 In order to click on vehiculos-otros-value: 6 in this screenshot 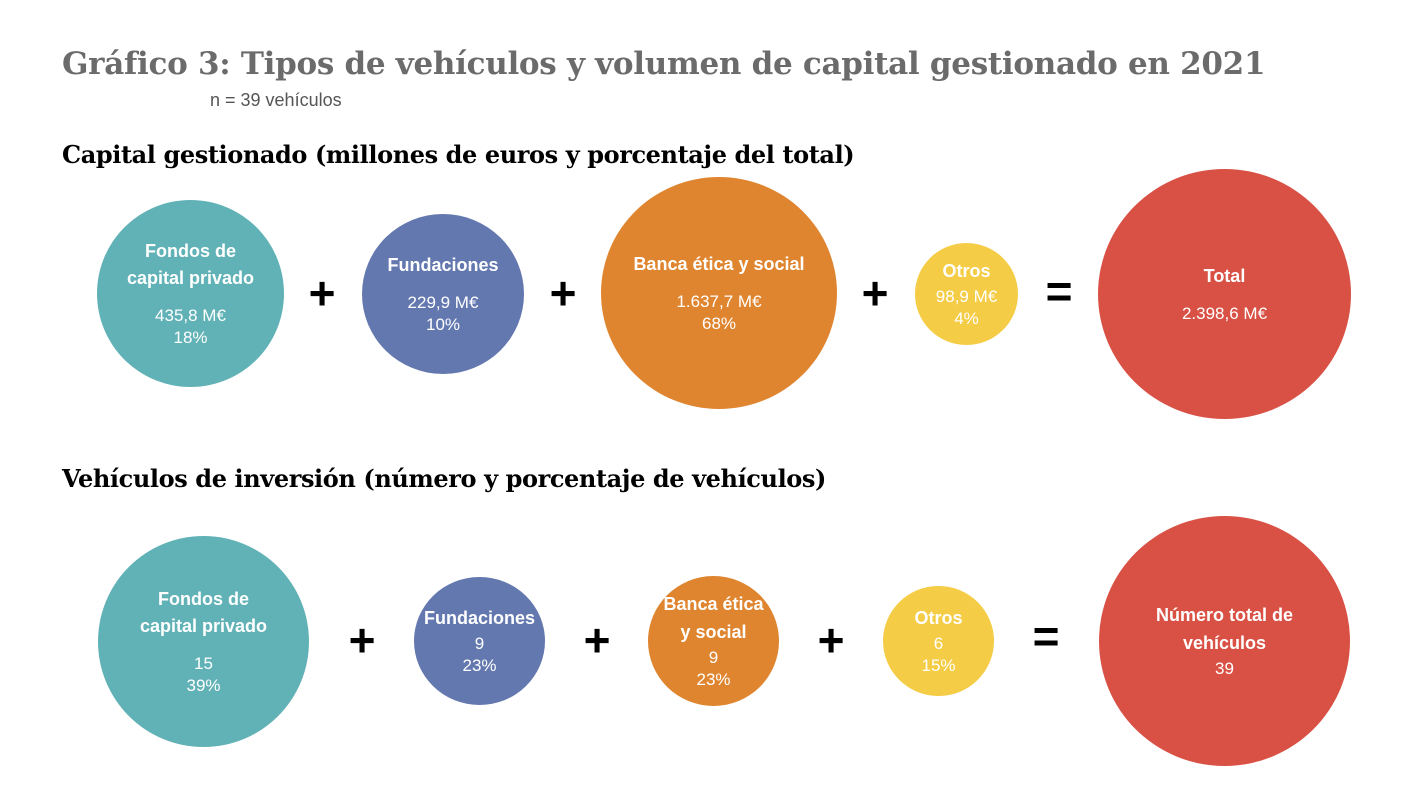, I will do `click(938, 643)`.